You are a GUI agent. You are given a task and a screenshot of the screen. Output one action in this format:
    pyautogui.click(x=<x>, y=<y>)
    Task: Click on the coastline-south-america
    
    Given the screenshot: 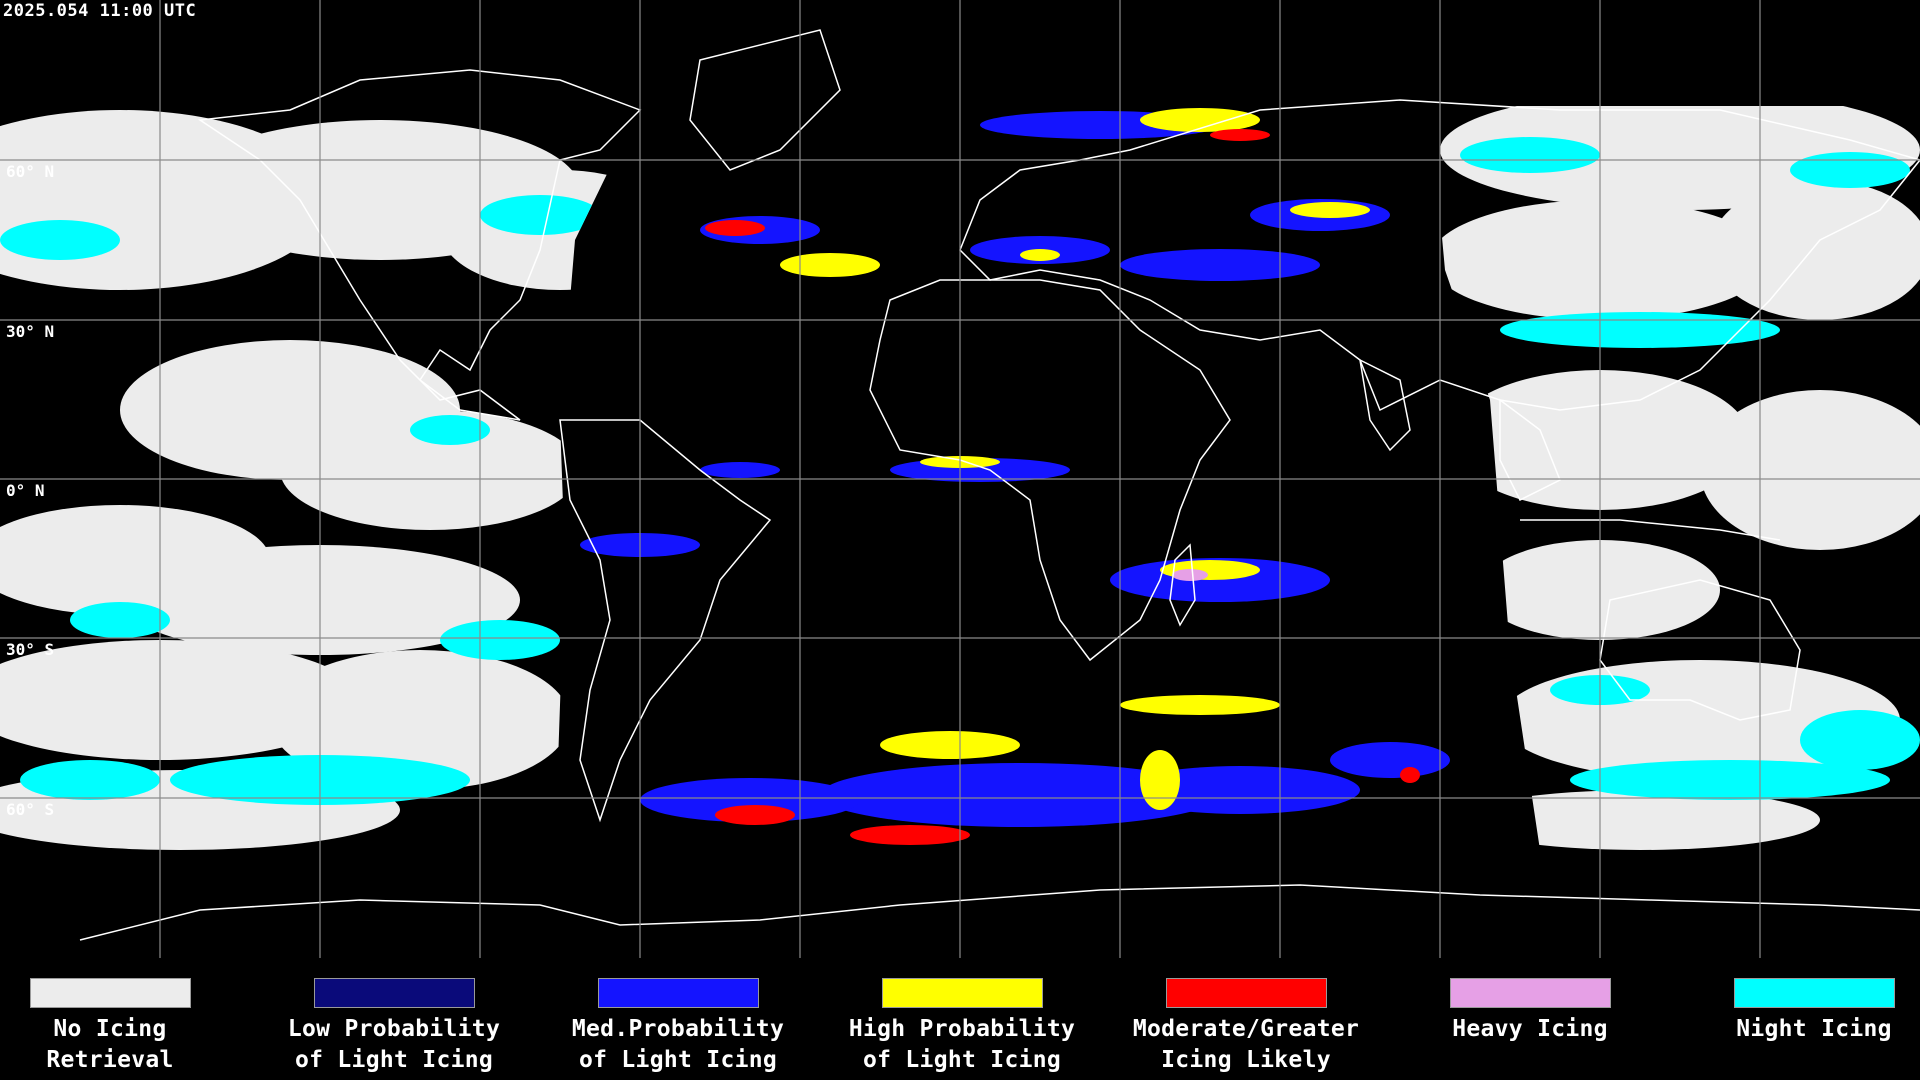 What is the action you would take?
    pyautogui.click(x=665, y=621)
    